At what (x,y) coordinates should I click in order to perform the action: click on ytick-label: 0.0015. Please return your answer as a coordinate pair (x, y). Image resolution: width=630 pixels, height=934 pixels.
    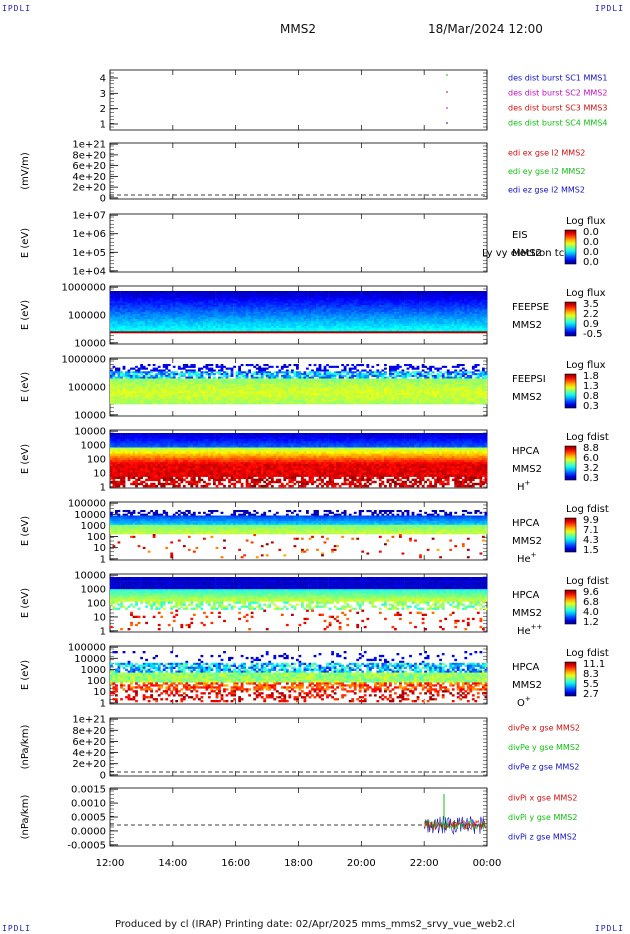
    Looking at the image, I should click on (88, 790).